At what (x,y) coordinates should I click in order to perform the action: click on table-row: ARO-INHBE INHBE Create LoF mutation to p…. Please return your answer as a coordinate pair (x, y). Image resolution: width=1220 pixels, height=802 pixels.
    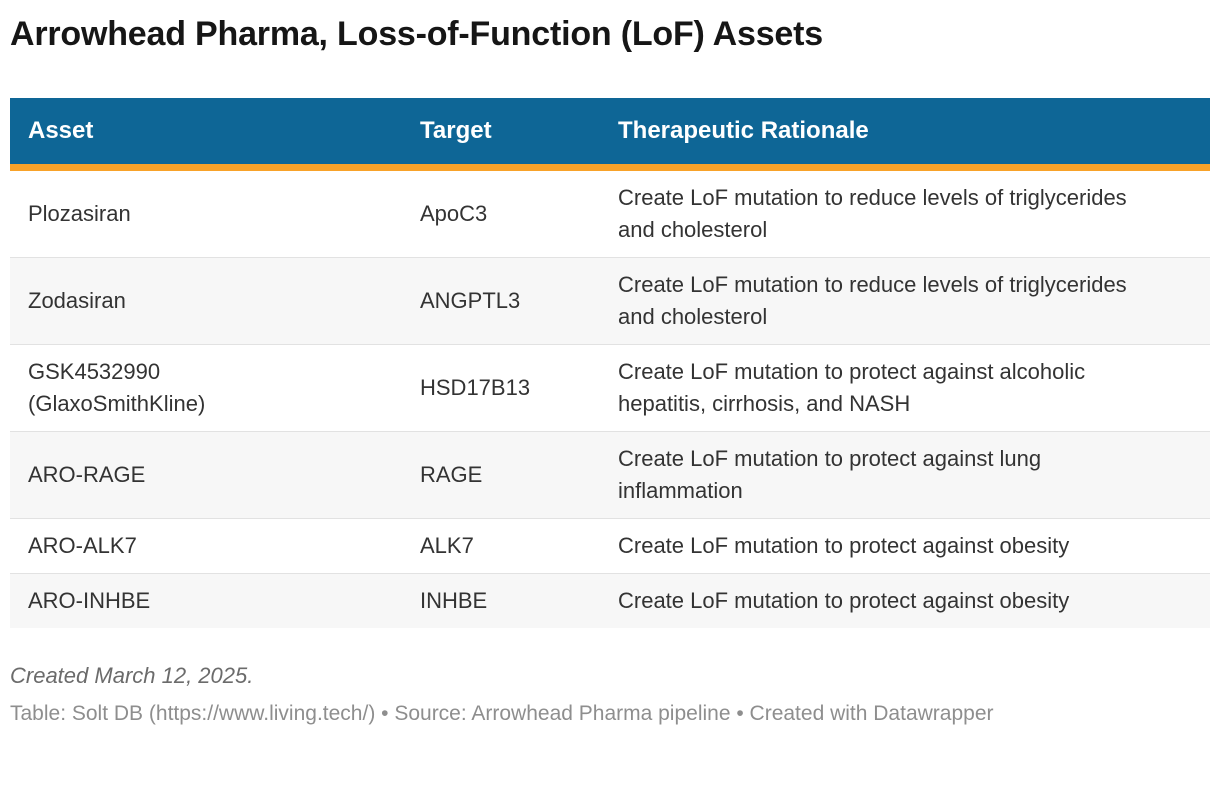
    Looking at the image, I should click on (610, 600).